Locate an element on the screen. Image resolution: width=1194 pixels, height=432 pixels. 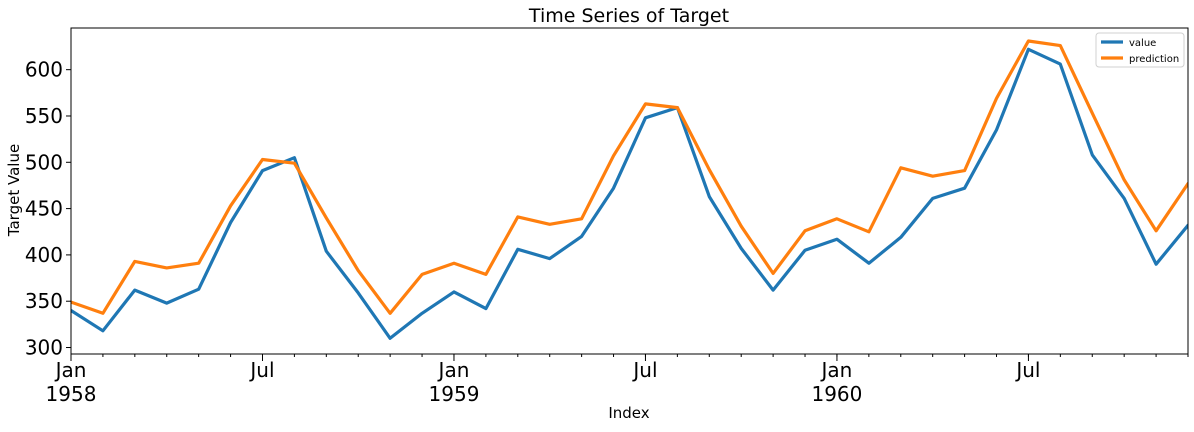
y-tick-label: 300 is located at coordinates (44, 348).